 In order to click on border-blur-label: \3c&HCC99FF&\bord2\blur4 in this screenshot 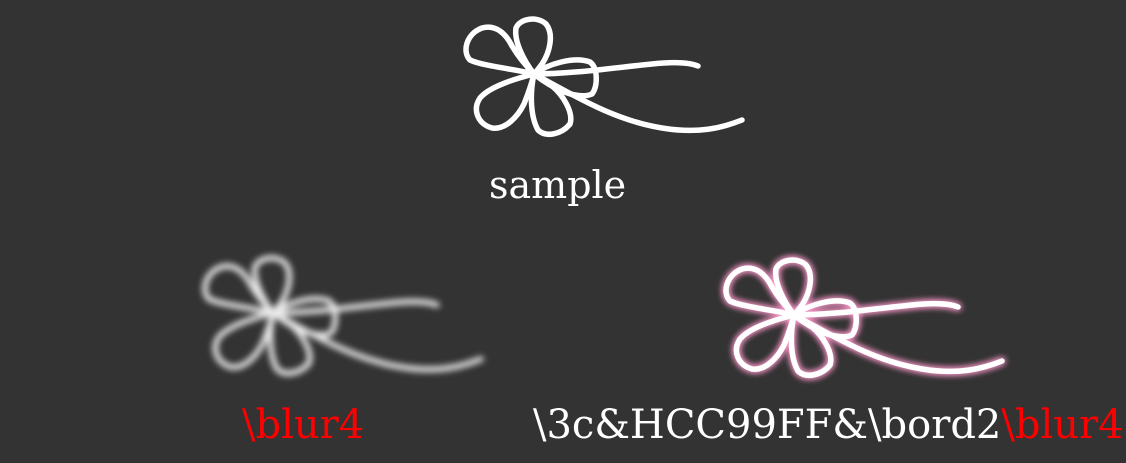, I will do `click(828, 425)`.